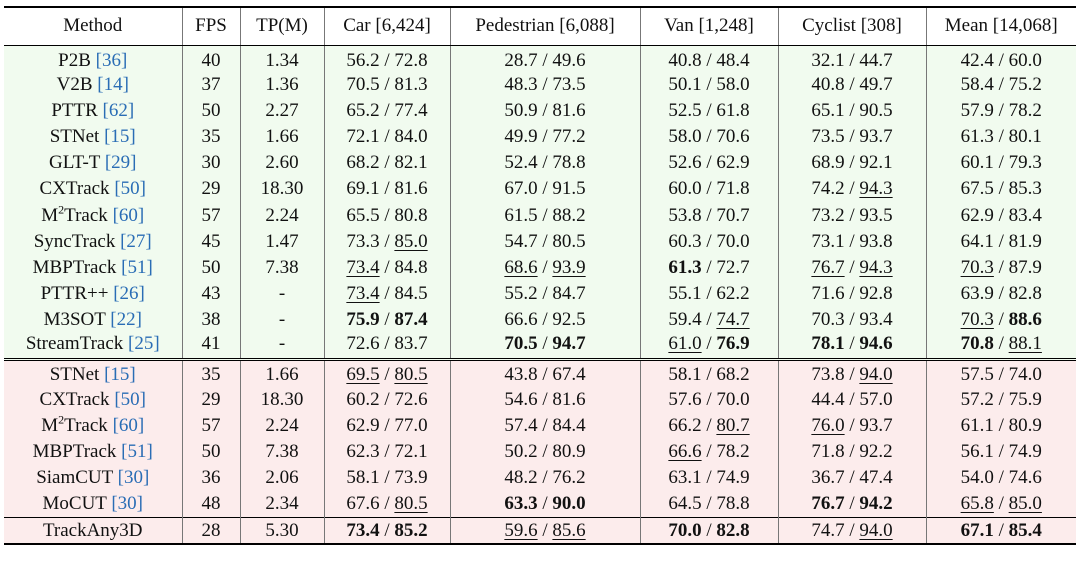 This screenshot has width=1080, height=576. What do you see at coordinates (521, 452) in the screenshot?
I see `success-value: 50.2` at bounding box center [521, 452].